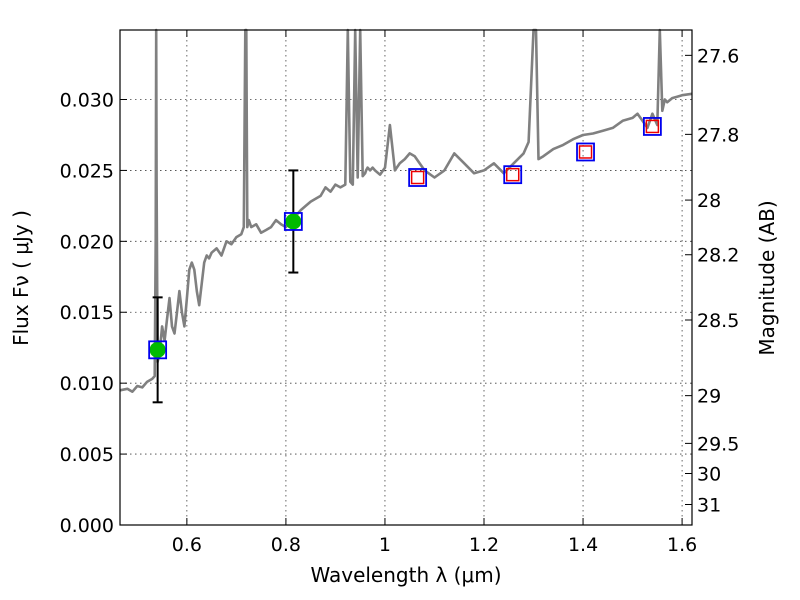 The width and height of the screenshot is (800, 600). Describe the element at coordinates (484, 545) in the screenshot. I see `x-tick-label: 1.2` at that location.